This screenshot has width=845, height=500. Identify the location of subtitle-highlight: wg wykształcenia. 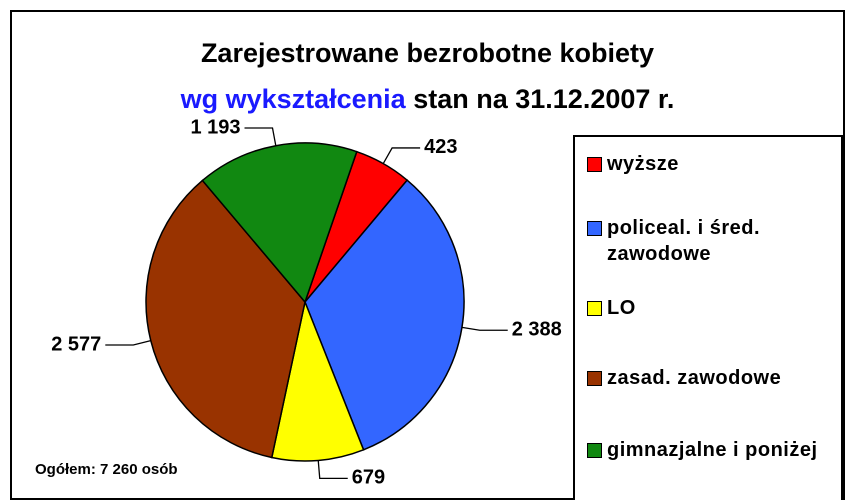
(293, 99).